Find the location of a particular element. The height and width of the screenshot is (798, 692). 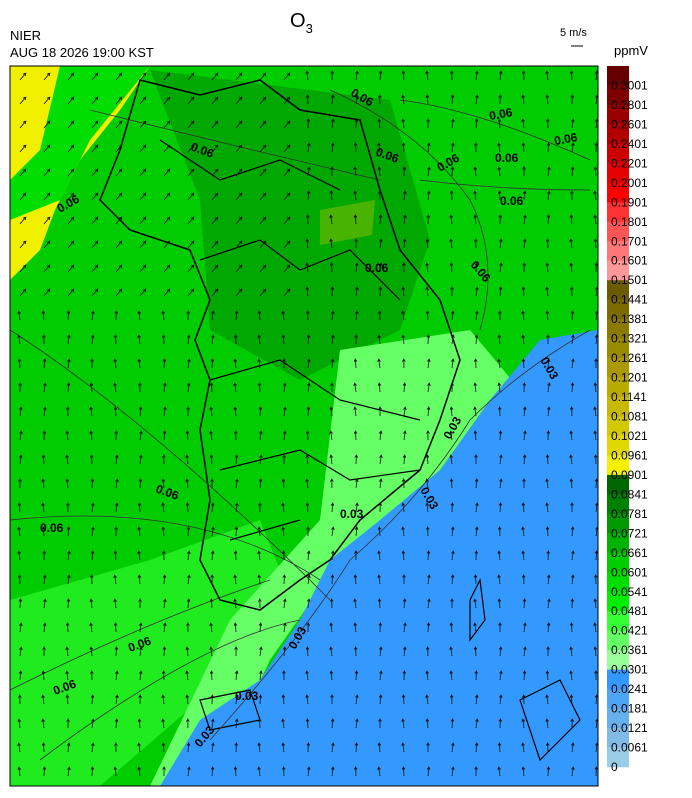

colorbar-label: 0.0841 is located at coordinates (629, 494).